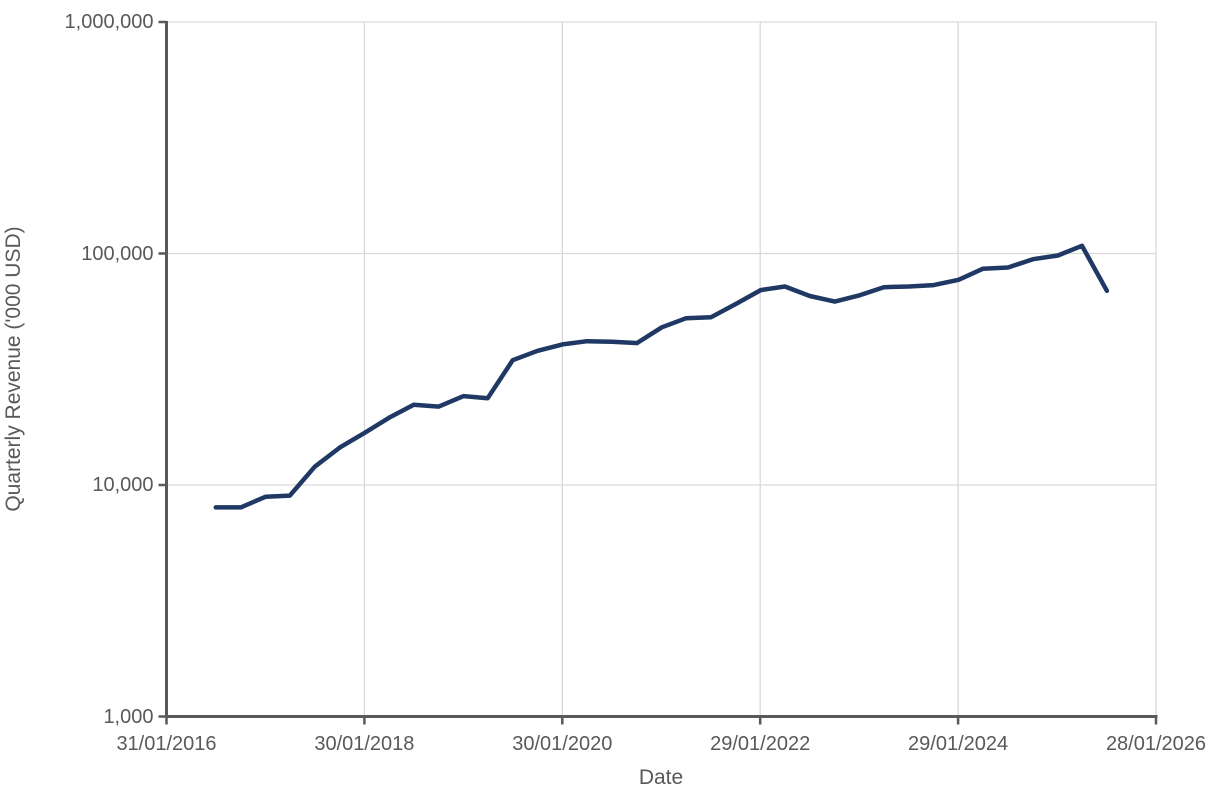  What do you see at coordinates (760, 743) in the screenshot?
I see `x-tick-label: 29/01/2022` at bounding box center [760, 743].